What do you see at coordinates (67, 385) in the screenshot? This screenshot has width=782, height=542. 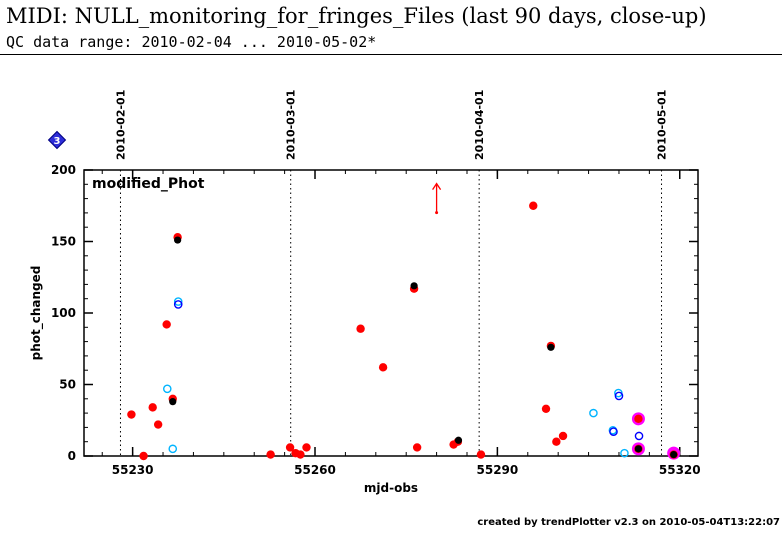 I see `y-tick-label: 50` at bounding box center [67, 385].